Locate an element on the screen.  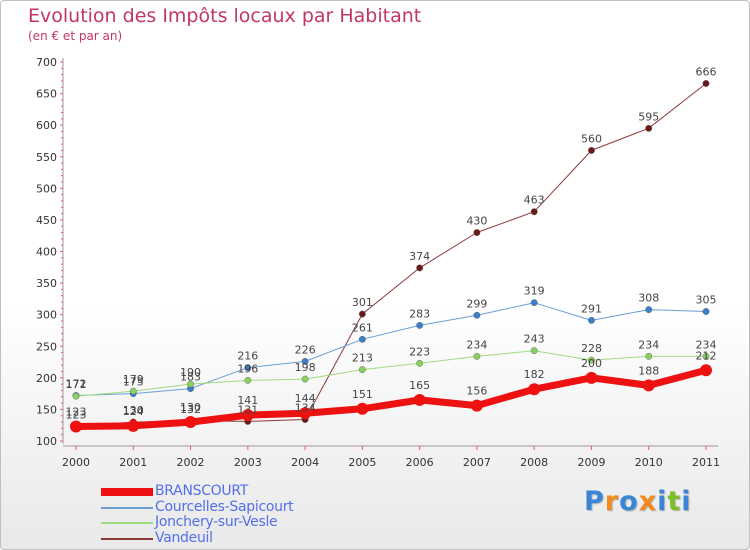
logo-letter: i is located at coordinates (662, 501).